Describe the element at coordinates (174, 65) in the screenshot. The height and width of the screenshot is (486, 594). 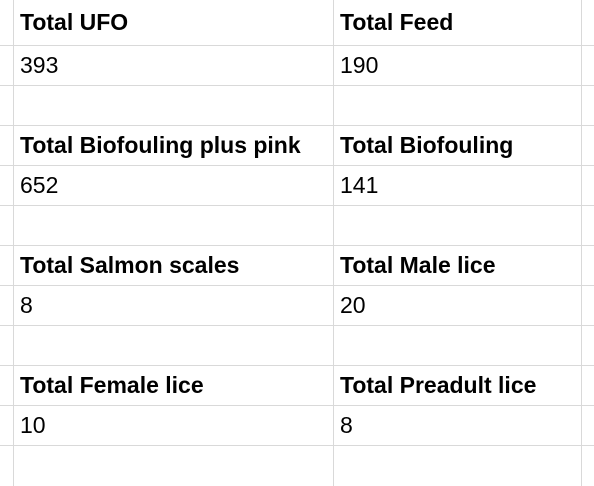
I see `sheet-cell-value: 393` at that location.